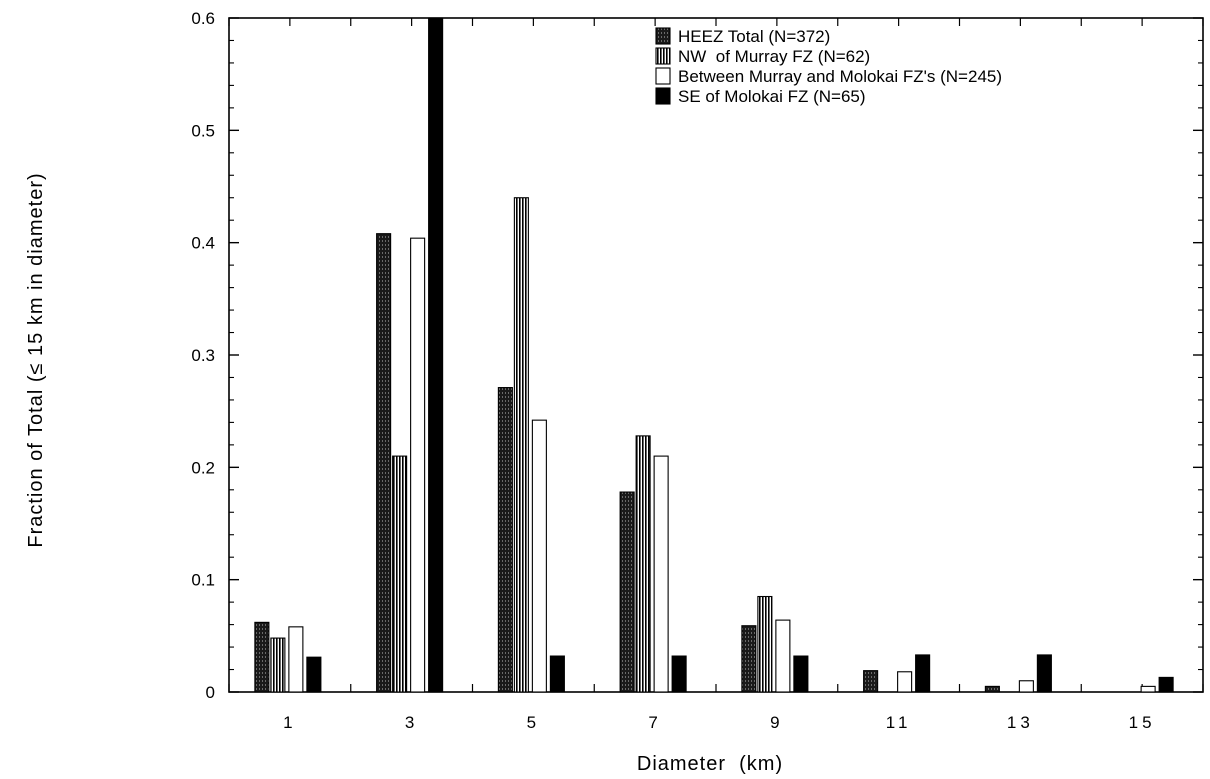 This screenshot has height=779, width=1210. I want to click on y-axis-title: Fraction of Total (≤ 15 km in diameter), so click(36, 359).